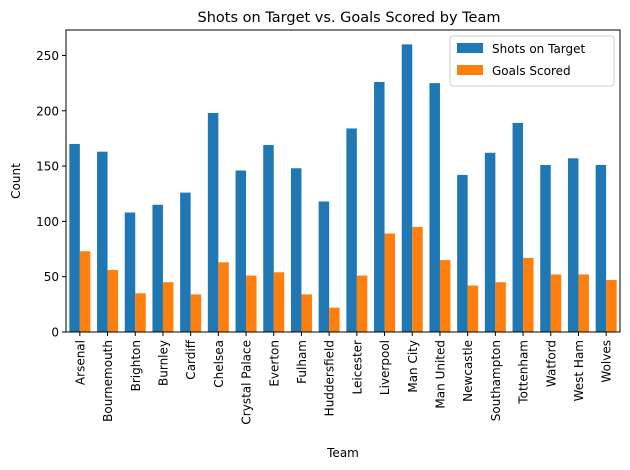  Describe the element at coordinates (342, 453) in the screenshot. I see `x-axis-label: Team` at that location.